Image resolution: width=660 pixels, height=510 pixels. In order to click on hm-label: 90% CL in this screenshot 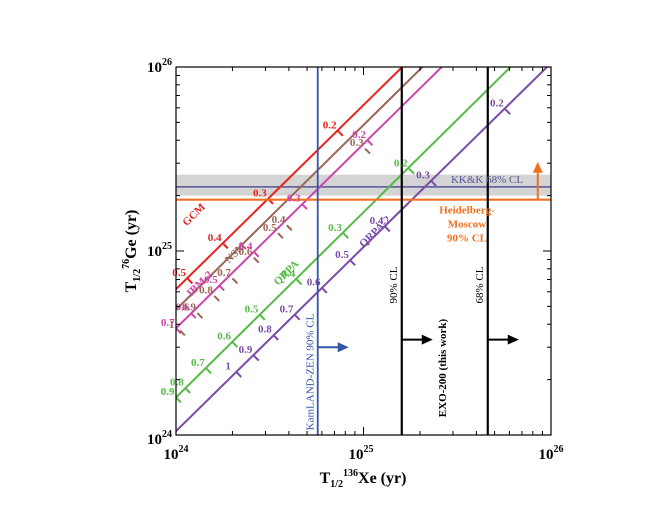, I will do `click(467, 239)`.